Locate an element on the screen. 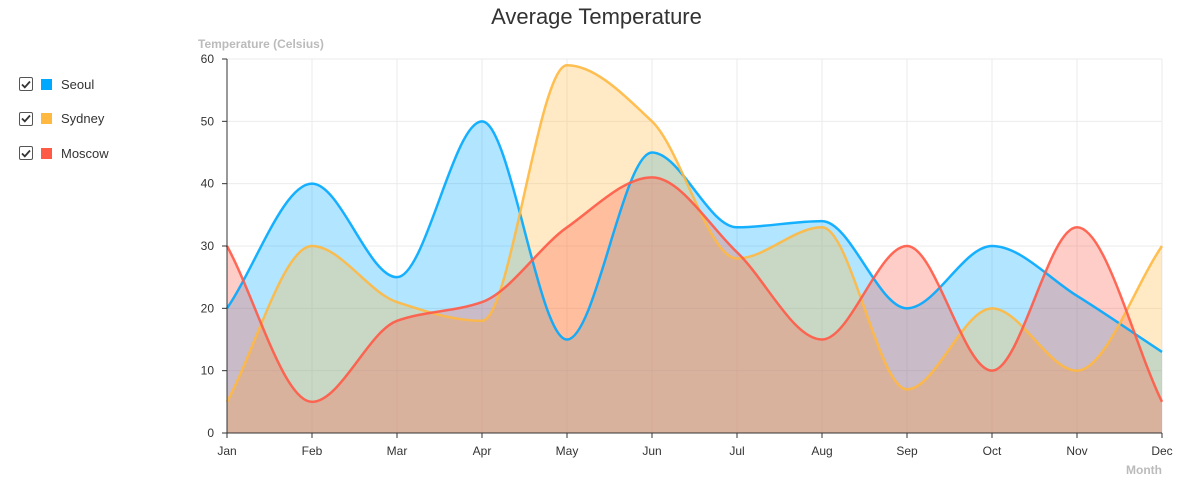 The image size is (1193, 495). legend-checkbox-moscow is located at coordinates (26, 153).